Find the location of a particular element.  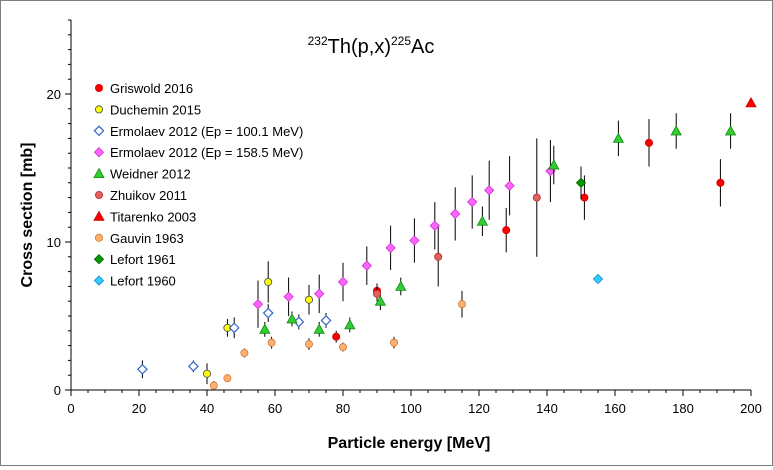

legend-label: Zhuikov 2011 is located at coordinates (148, 195).